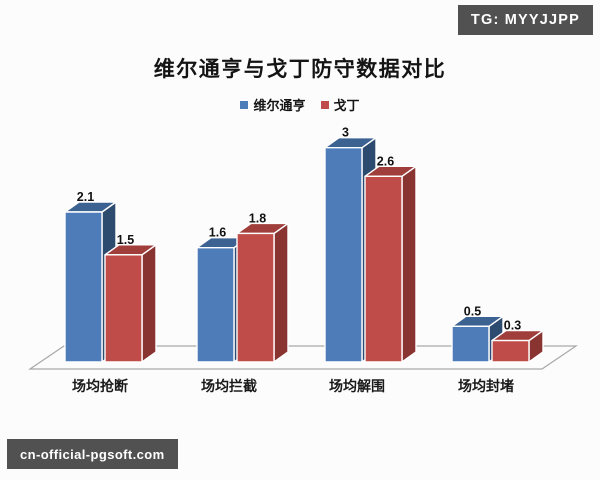 The width and height of the screenshot is (600, 480). I want to click on bar-value-label: 0.5, so click(472, 311).